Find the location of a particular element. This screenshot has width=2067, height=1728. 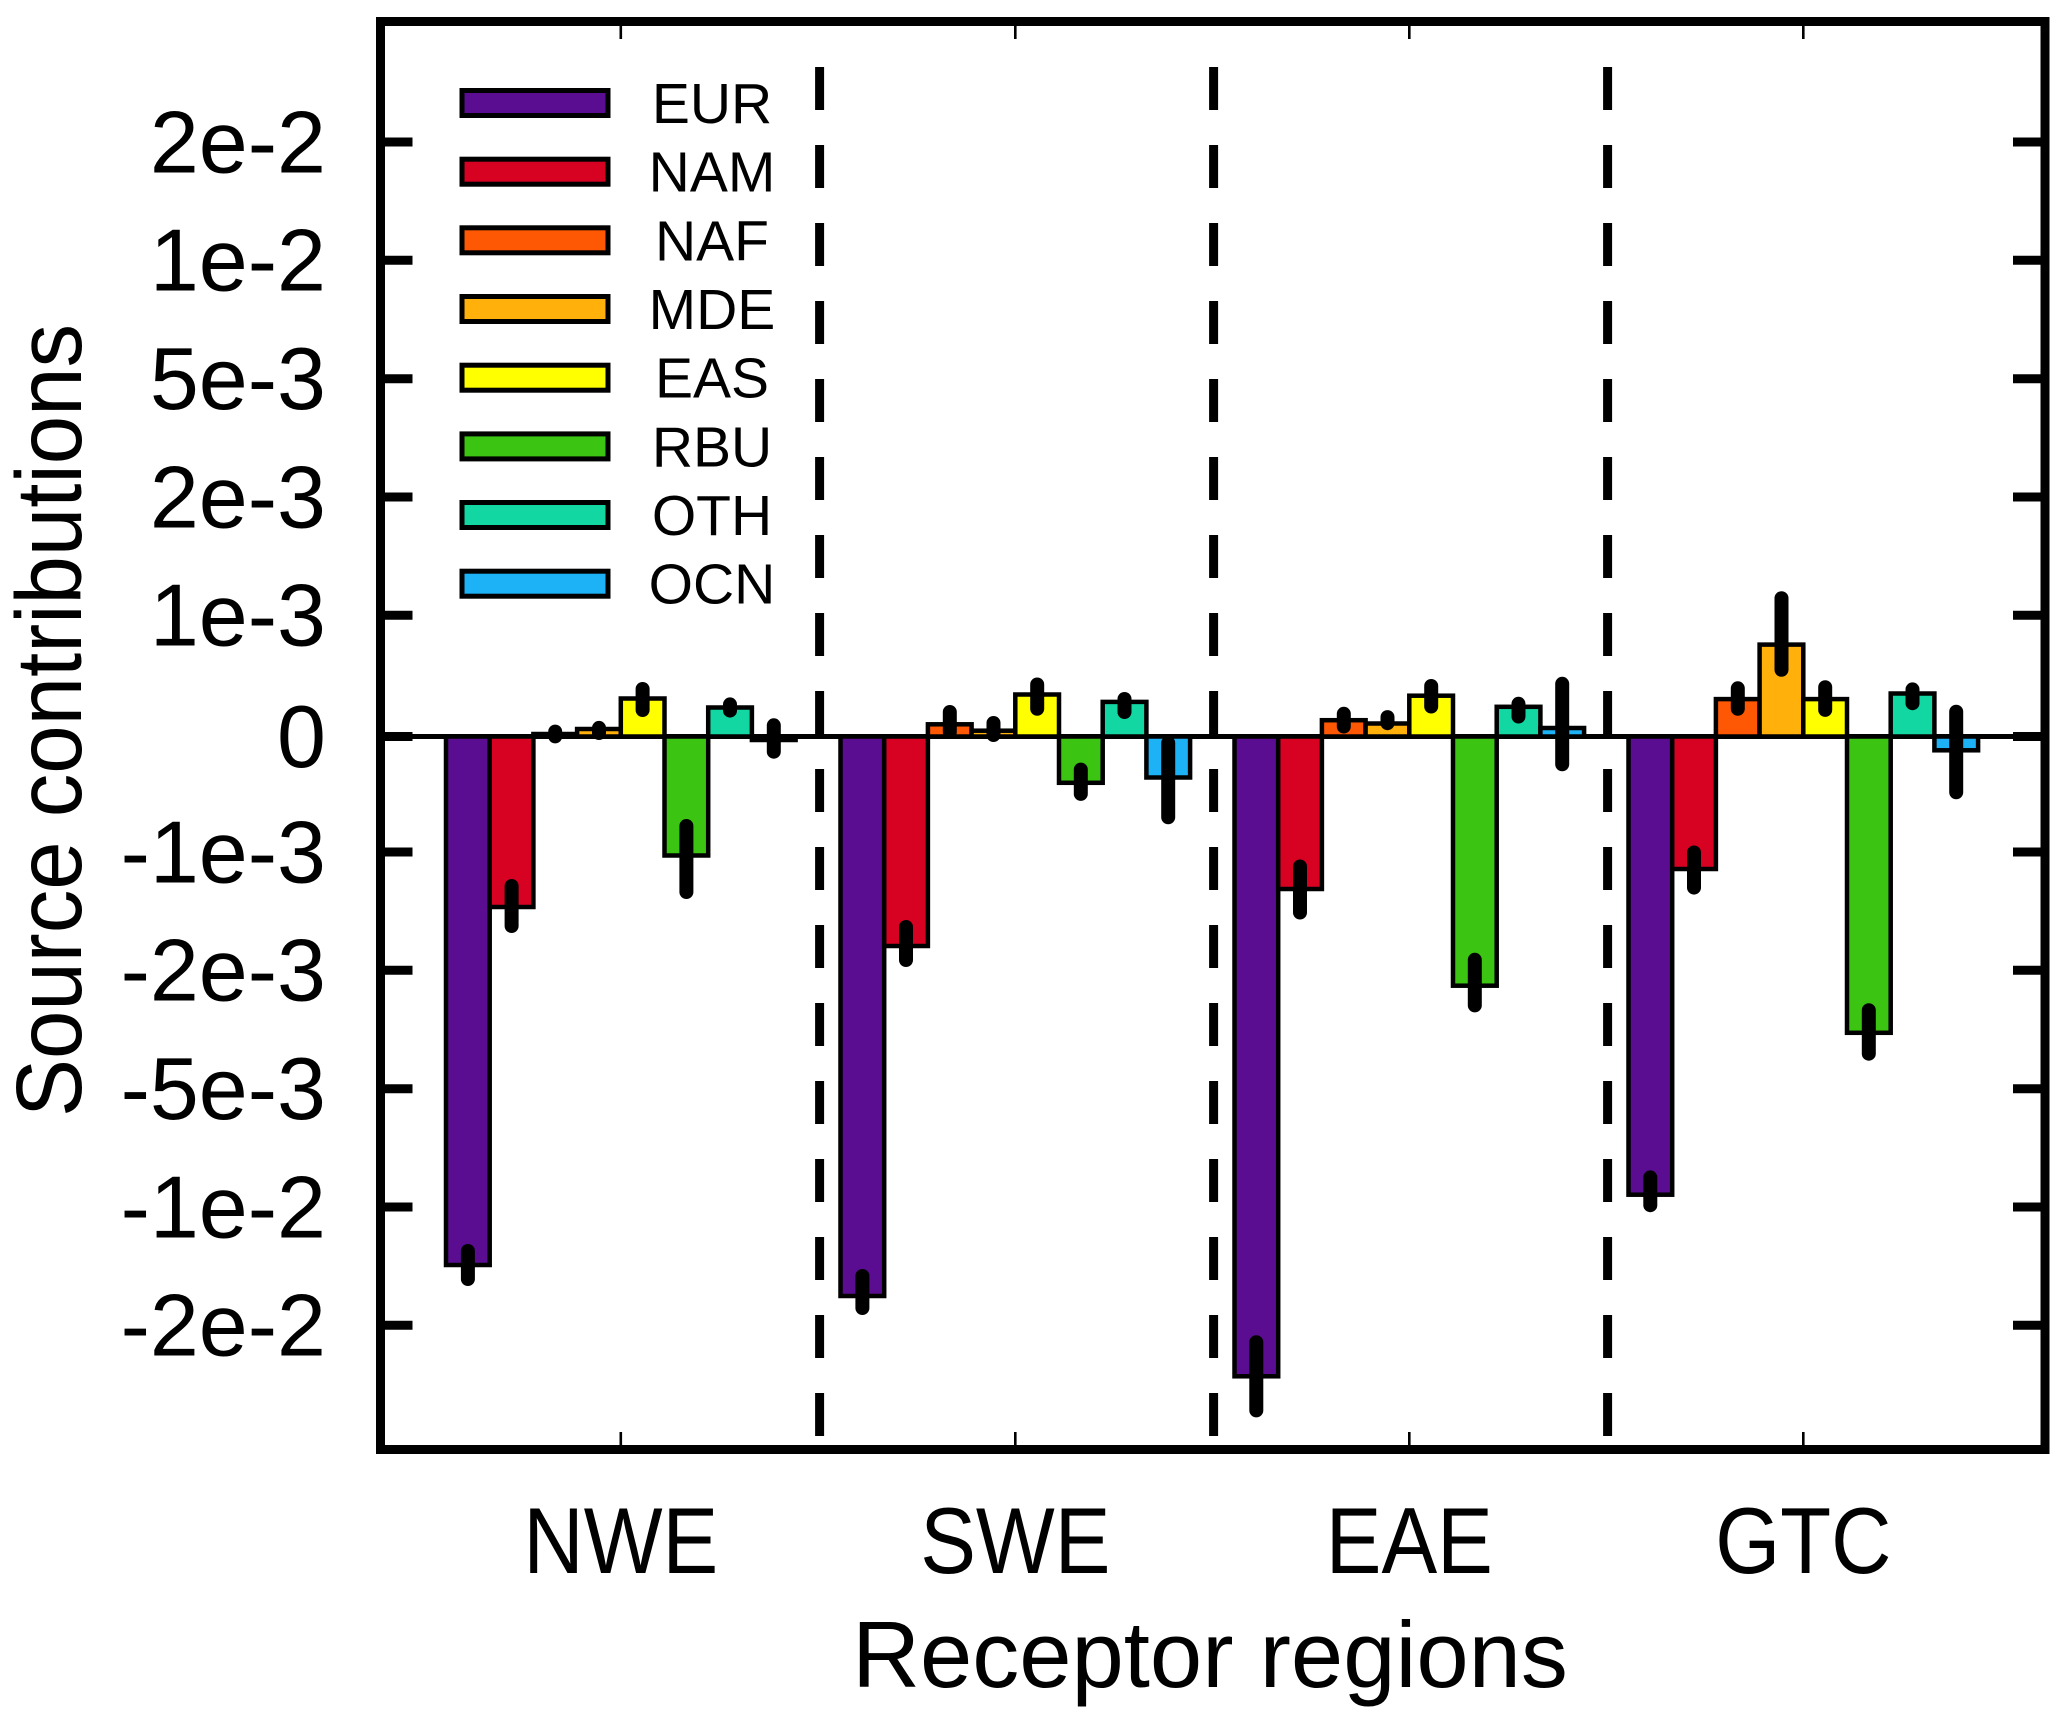

svg-text: RBU is located at coordinates (712, 447).